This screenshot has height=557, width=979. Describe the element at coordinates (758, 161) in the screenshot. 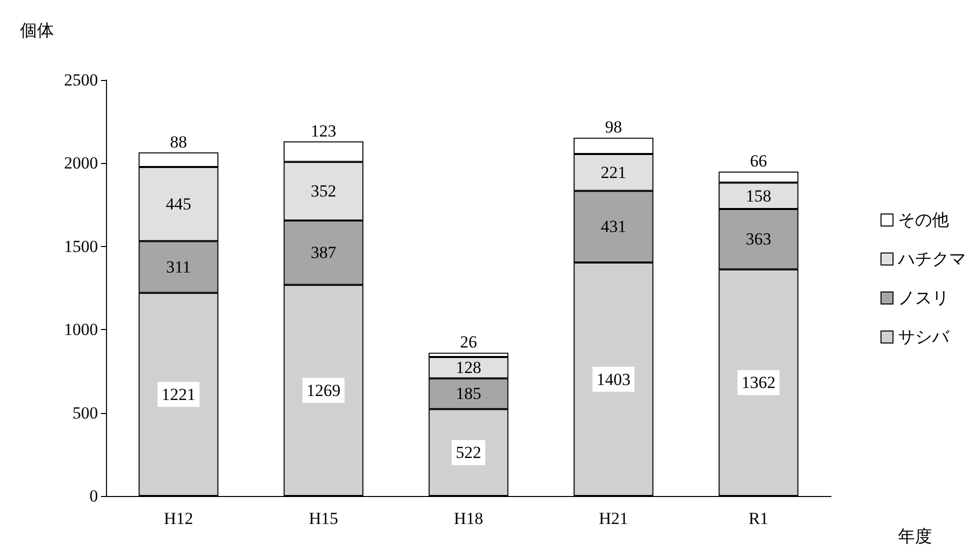

I see `data-label: 66` at that location.